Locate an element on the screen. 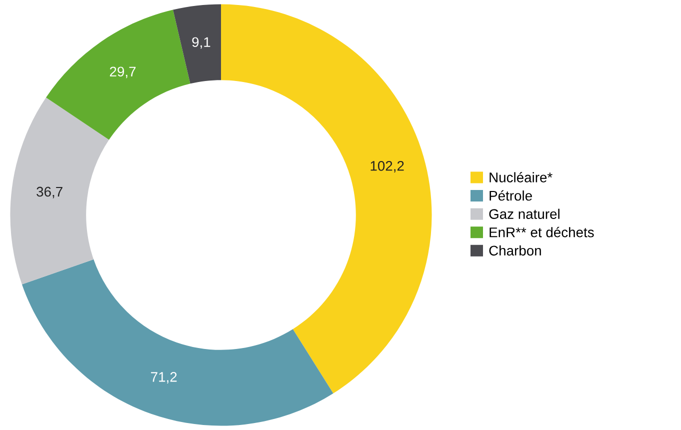  data-label: 102,2 is located at coordinates (387, 166).